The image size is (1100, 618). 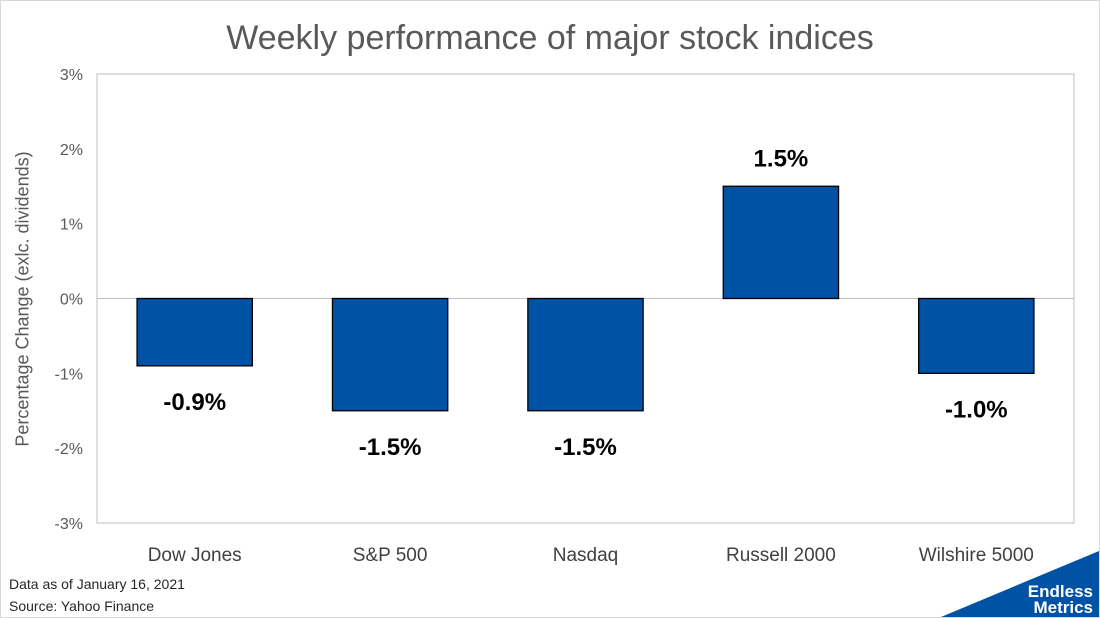 I want to click on logo-line1: Endless, so click(x=1060, y=591).